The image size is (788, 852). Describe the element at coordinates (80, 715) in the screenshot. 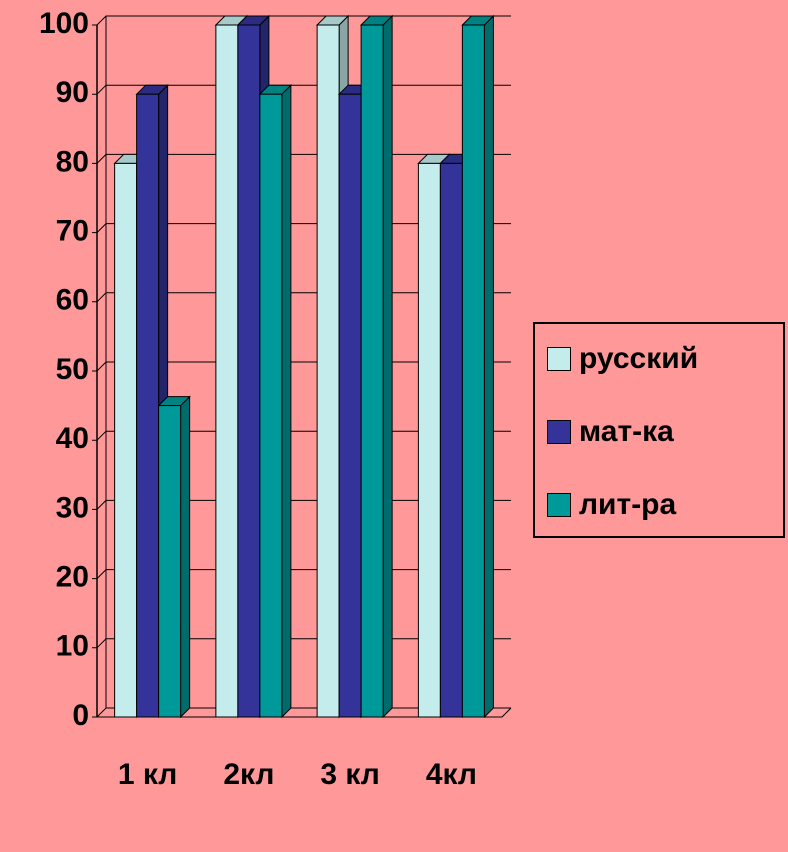

I see `y-tick-label: 0` at that location.